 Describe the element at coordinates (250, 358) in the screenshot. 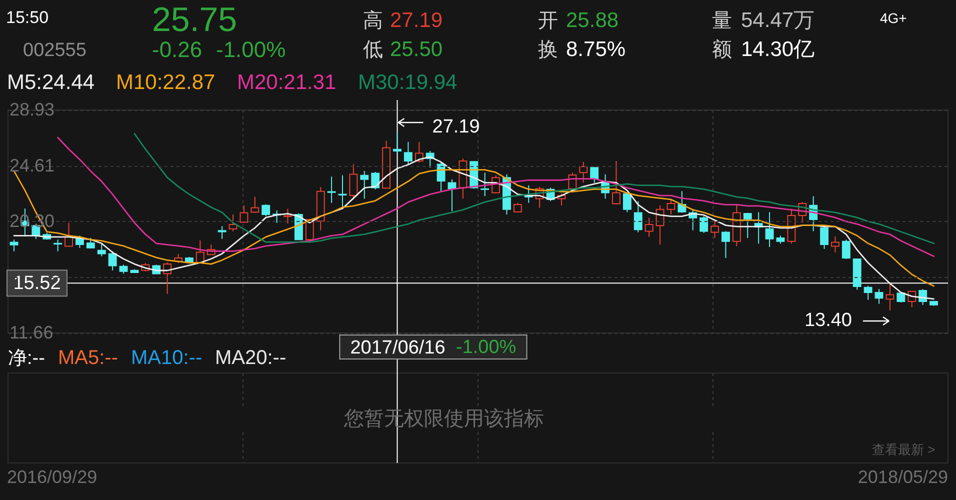

I see `text: MA20:--` at that location.